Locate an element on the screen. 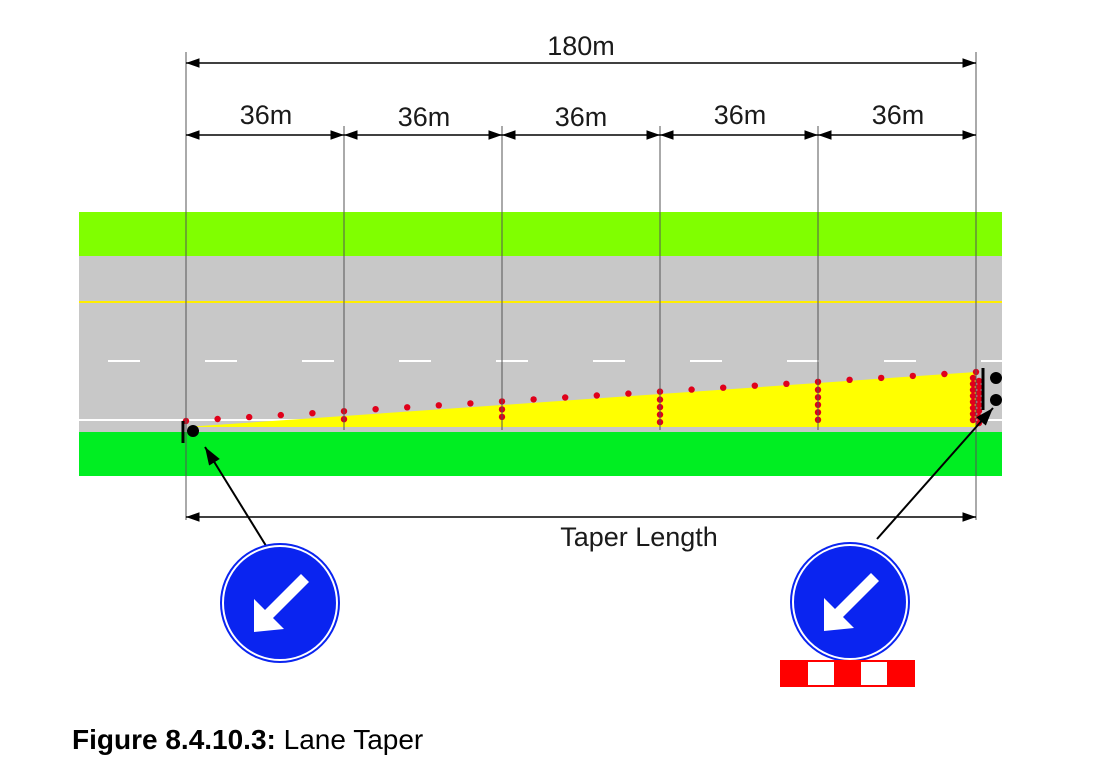  figure-title: Lane Taper is located at coordinates (353, 739).